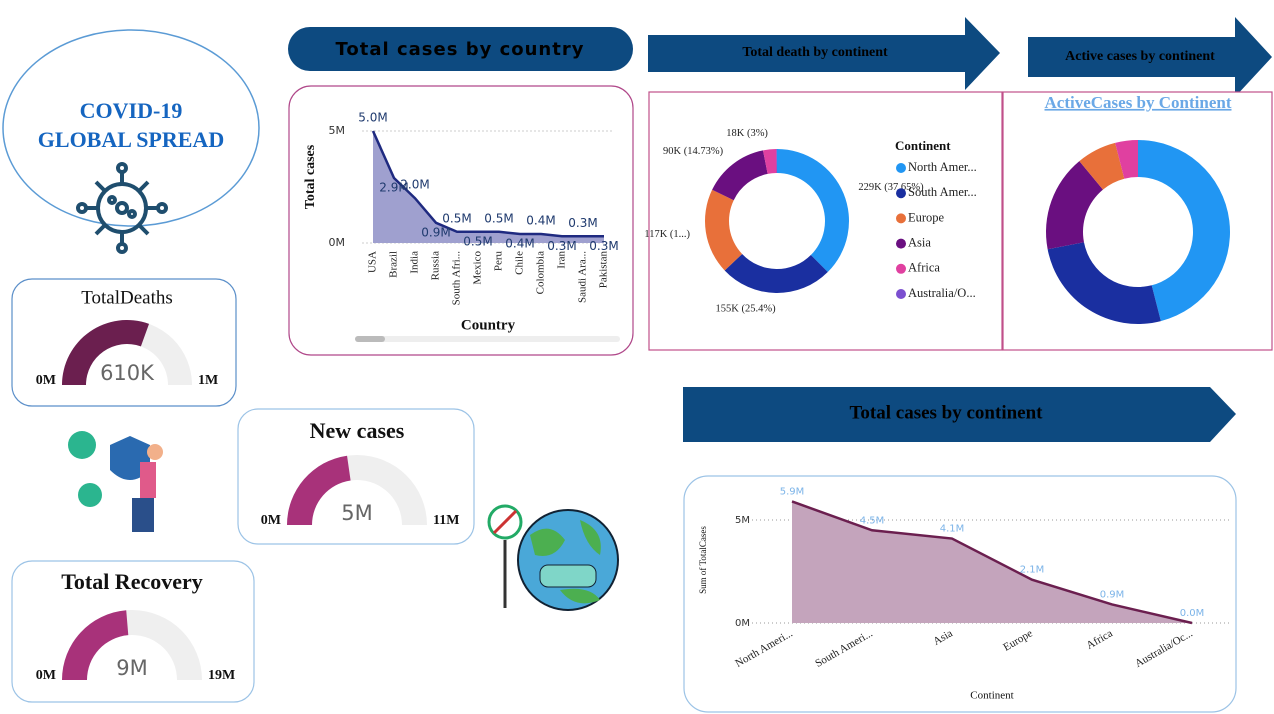 Image resolution: width=1274 pixels, height=714 pixels. Describe the element at coordinates (131, 668) in the screenshot. I see `gauge-value: 9M` at that location.